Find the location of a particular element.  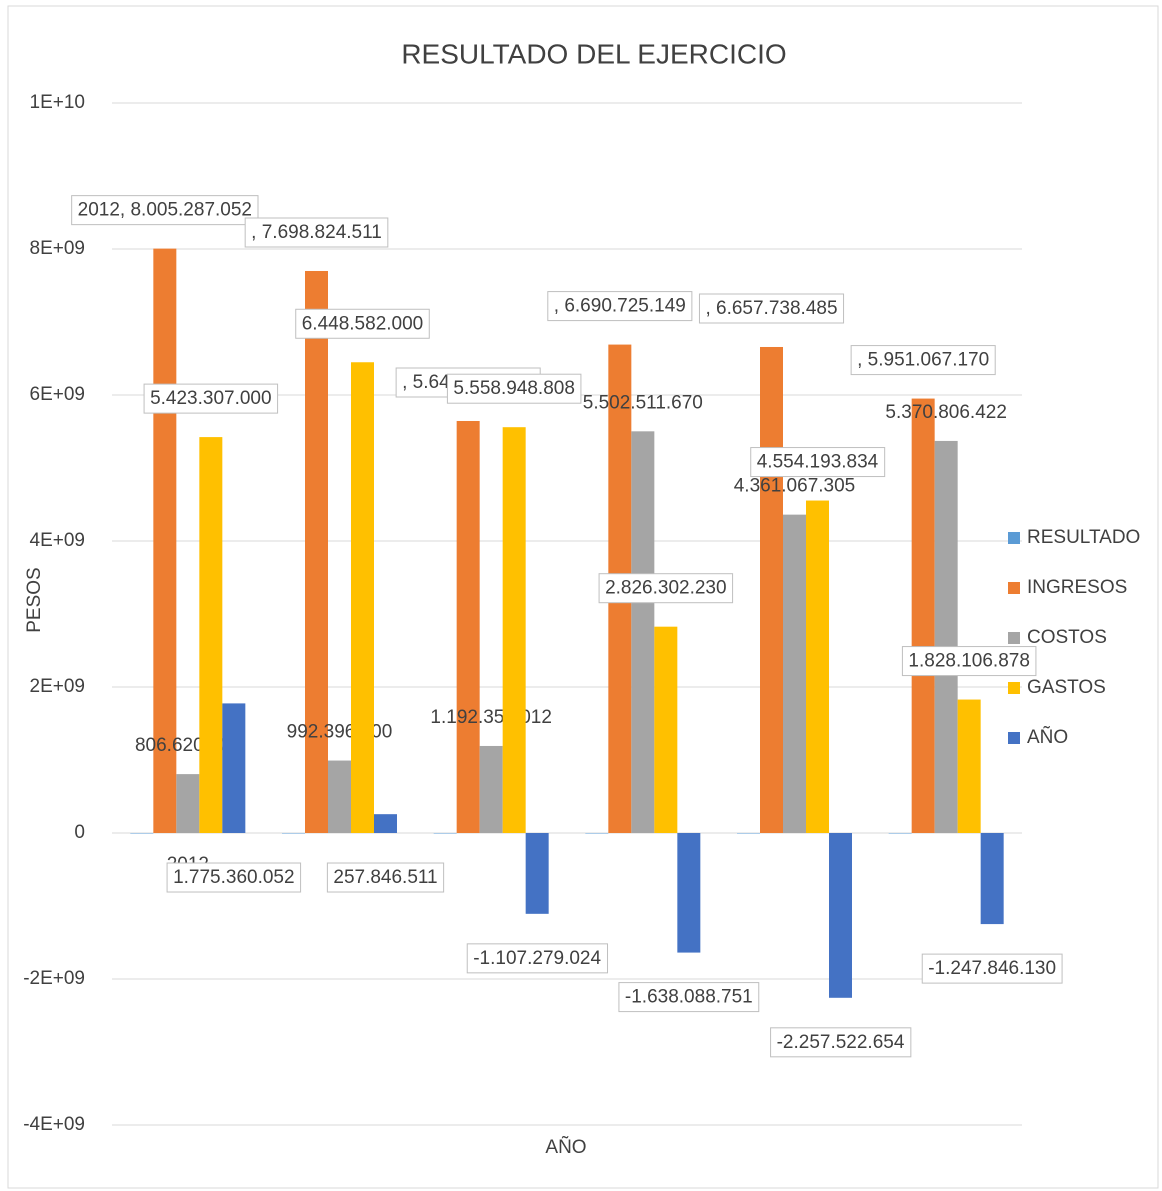

data-label: 4.554.193.834 is located at coordinates (818, 462).